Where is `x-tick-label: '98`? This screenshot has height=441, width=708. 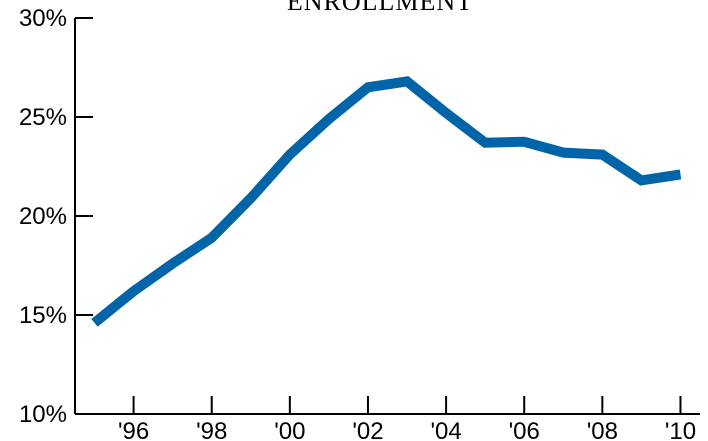
x-tick-label: '98 is located at coordinates (211, 429).